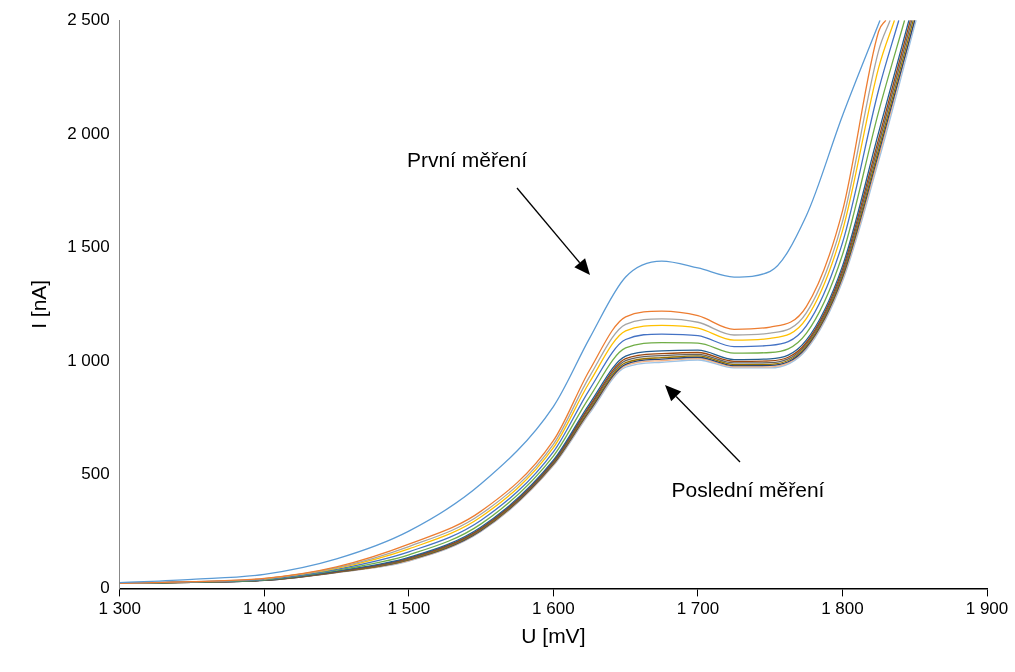 The width and height of the screenshot is (1015, 672). What do you see at coordinates (120, 609) in the screenshot?
I see `x-tick-label: 1 300` at bounding box center [120, 609].